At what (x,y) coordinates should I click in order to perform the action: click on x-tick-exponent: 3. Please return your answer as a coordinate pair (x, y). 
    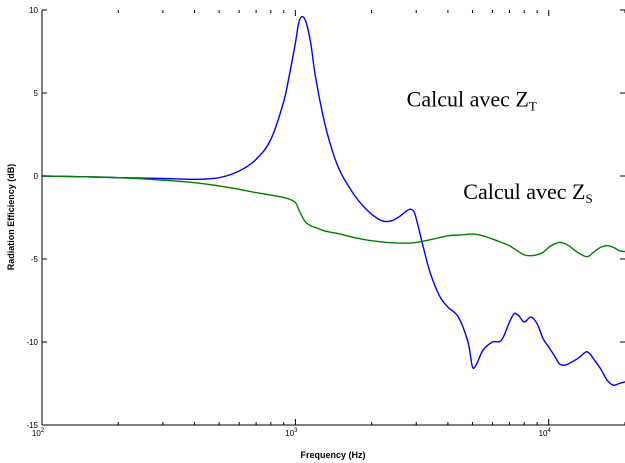
    Looking at the image, I should click on (296, 431).